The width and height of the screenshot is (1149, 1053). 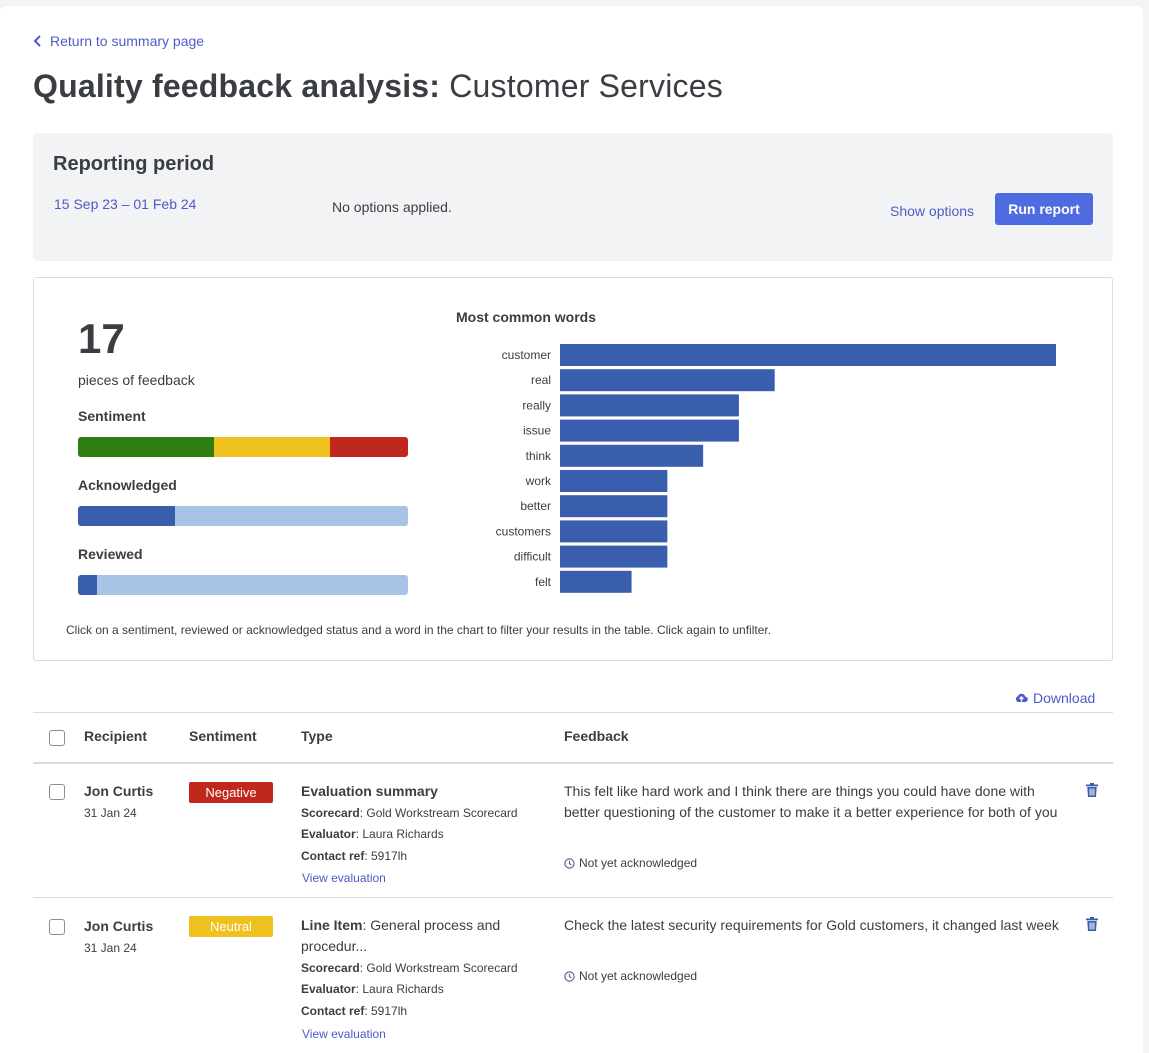 I want to click on table-header-divider, so click(x=573, y=763).